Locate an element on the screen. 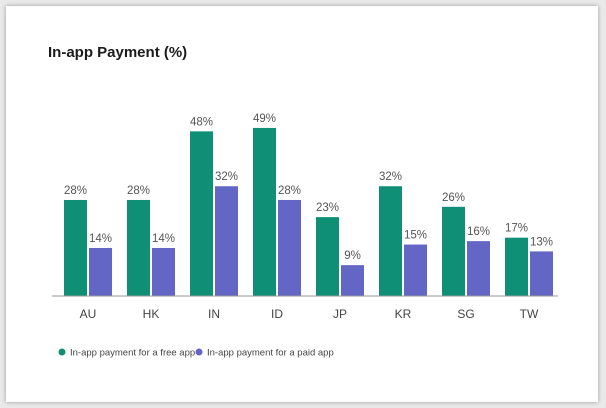 The image size is (606, 408). data-label: 16% is located at coordinates (478, 232).